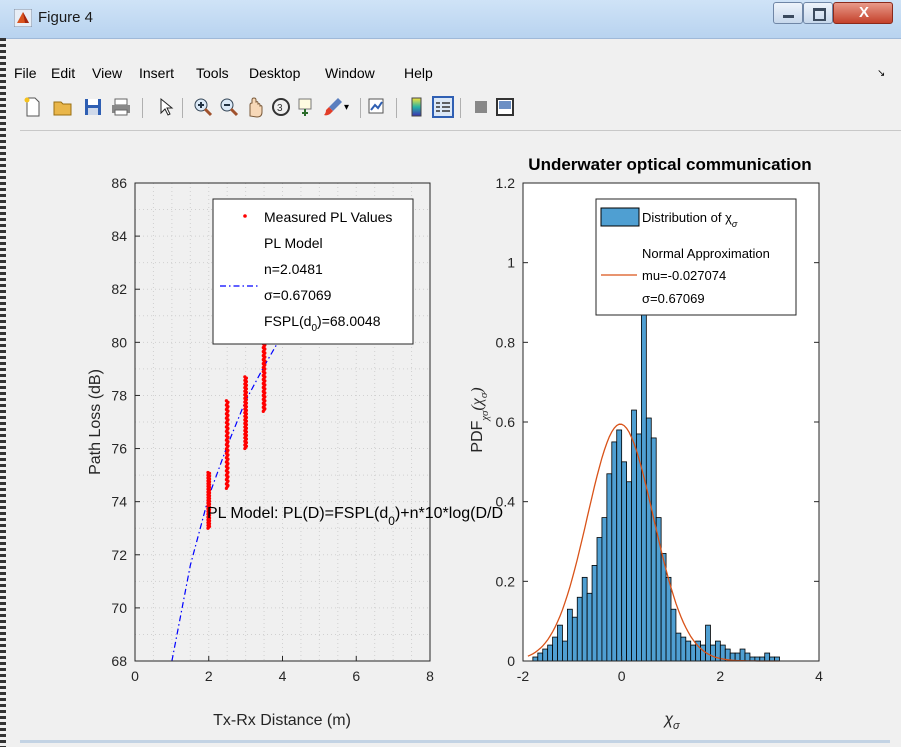 Image resolution: width=901 pixels, height=747 pixels. Describe the element at coordinates (347, 107) in the screenshot. I see `brush-dropdown-icon: ▾` at that location.